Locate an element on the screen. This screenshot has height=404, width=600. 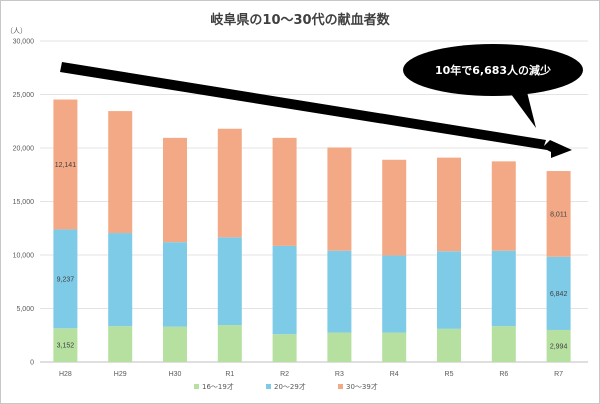
data-label: 8,011 is located at coordinates (558, 214).